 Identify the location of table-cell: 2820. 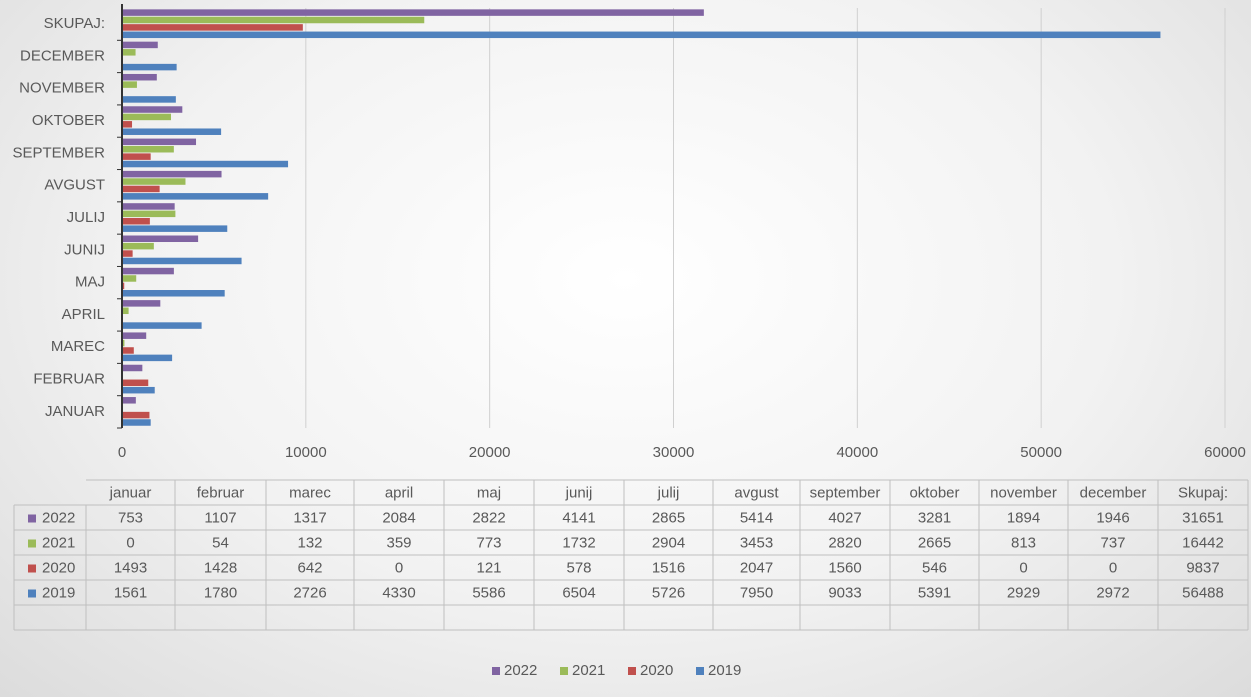
(844, 542).